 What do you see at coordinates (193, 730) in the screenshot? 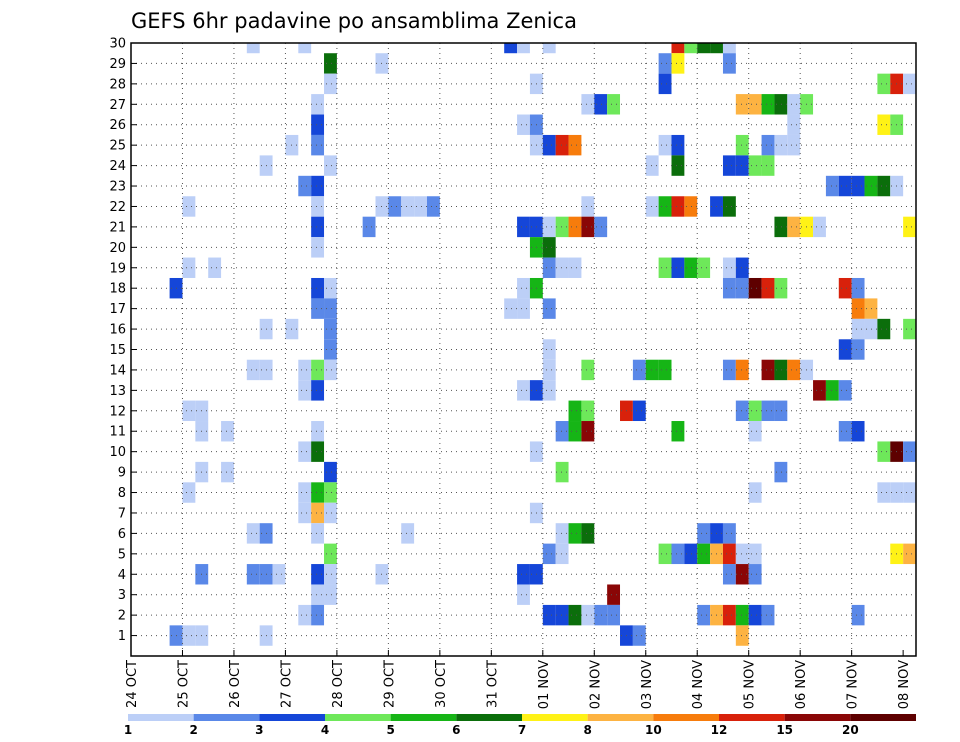
I see `colorbar-label: 2` at bounding box center [193, 730].